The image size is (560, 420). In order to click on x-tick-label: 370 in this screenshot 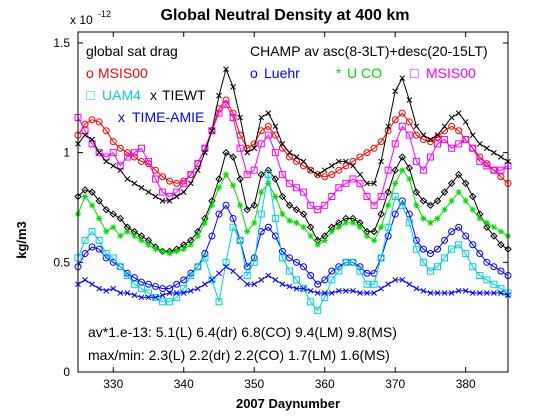, I will do `click(395, 384)`.